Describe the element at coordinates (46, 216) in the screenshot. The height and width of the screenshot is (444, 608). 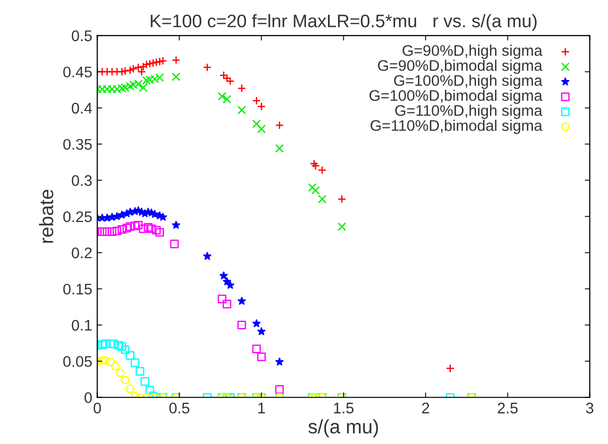
I see `y-axis-title: rebate` at that location.